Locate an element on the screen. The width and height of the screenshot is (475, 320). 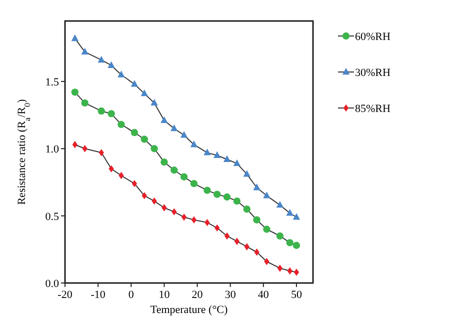
text: 1.0 is located at coordinates (52, 150).